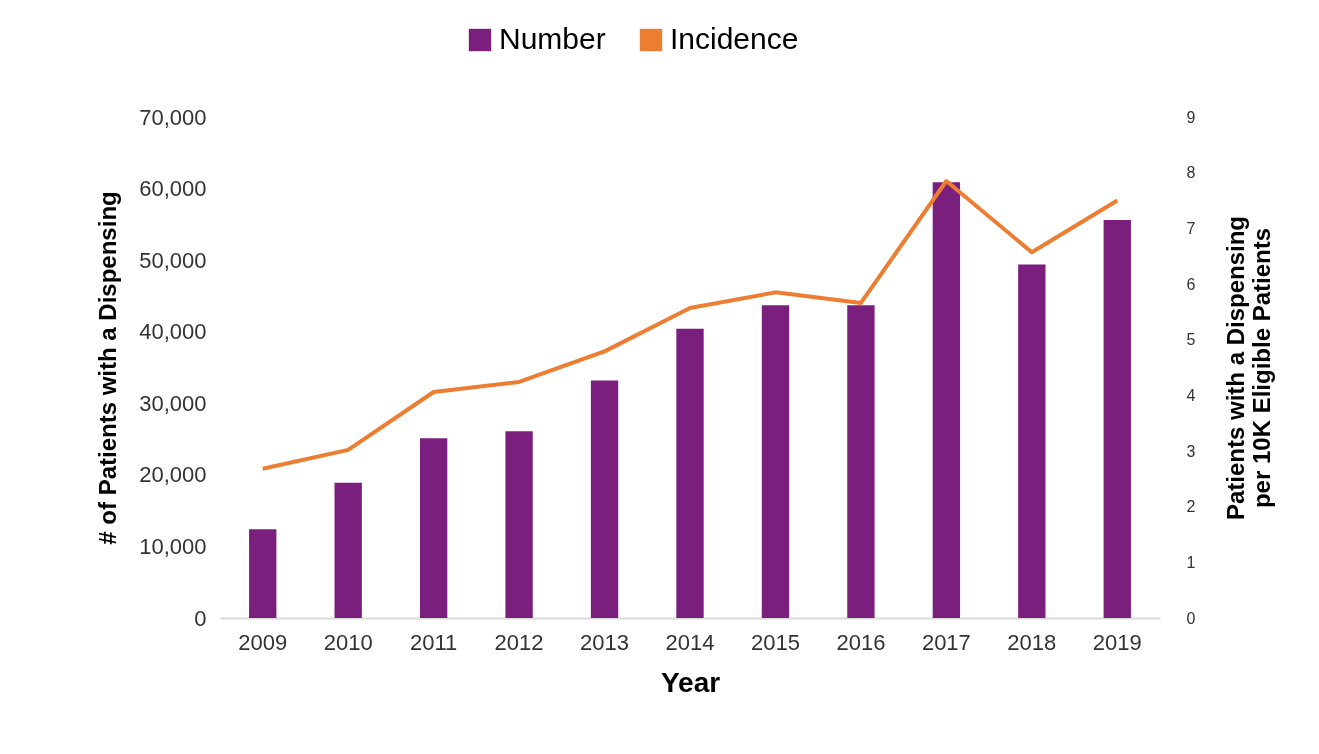 This screenshot has width=1319, height=754. I want to click on legend-label: Number, so click(552, 38).